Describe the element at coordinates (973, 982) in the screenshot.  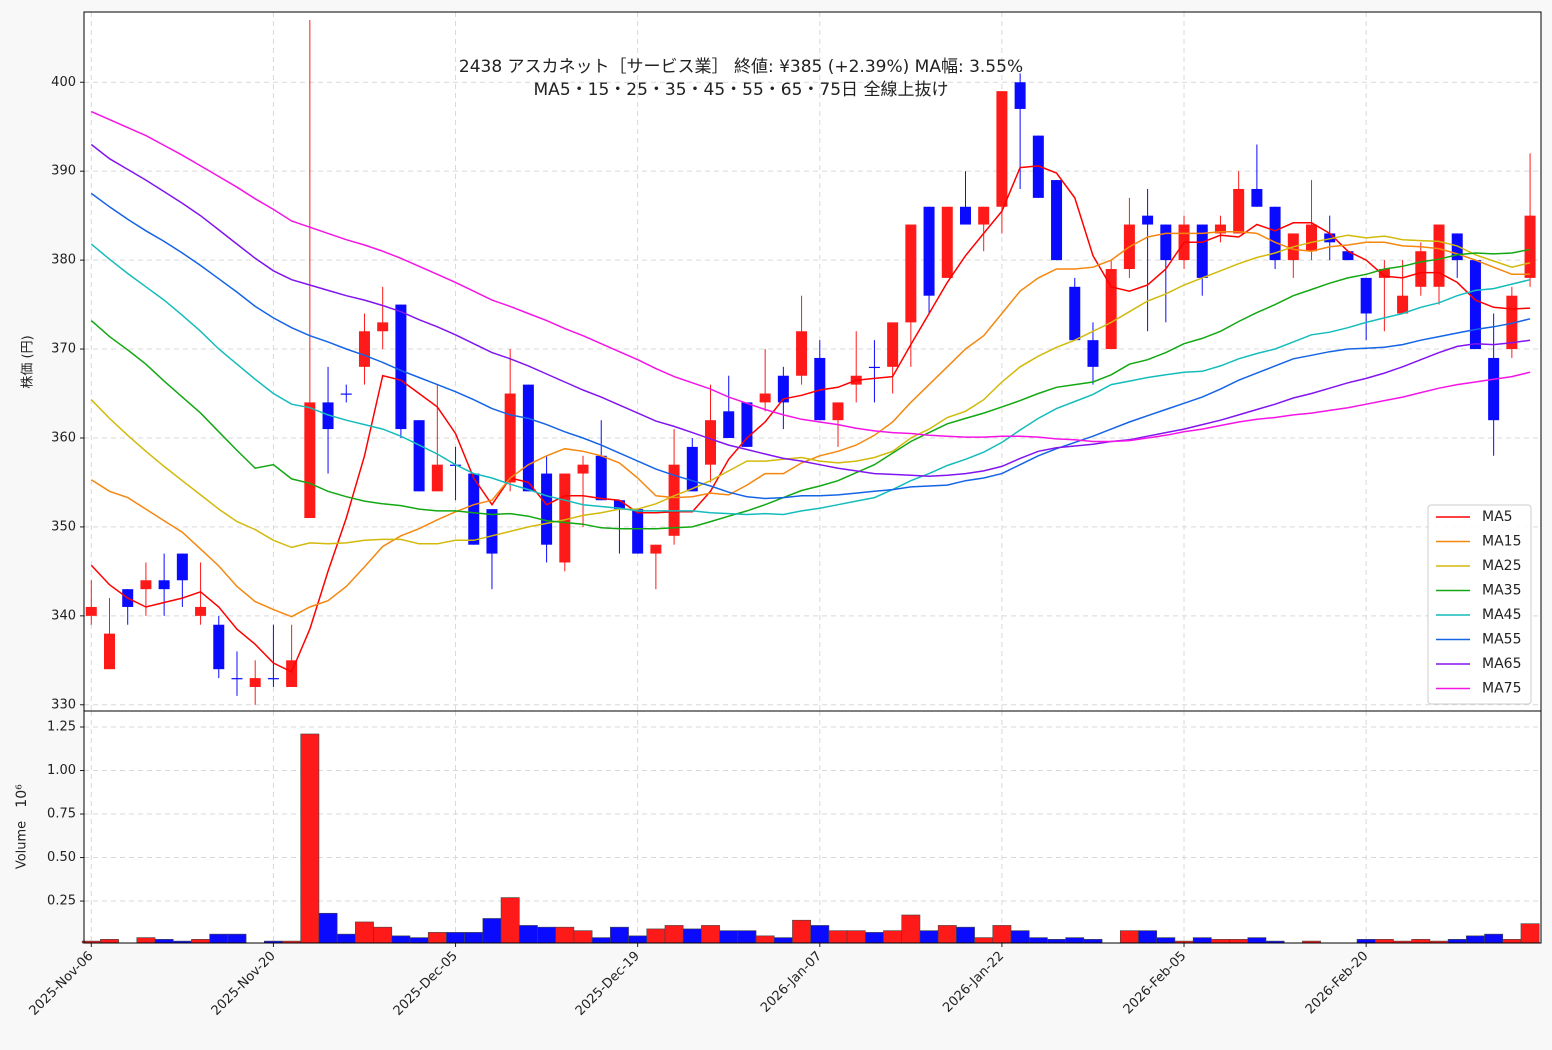
I see `x-tick-label: 2026-Jan-22` at that location.